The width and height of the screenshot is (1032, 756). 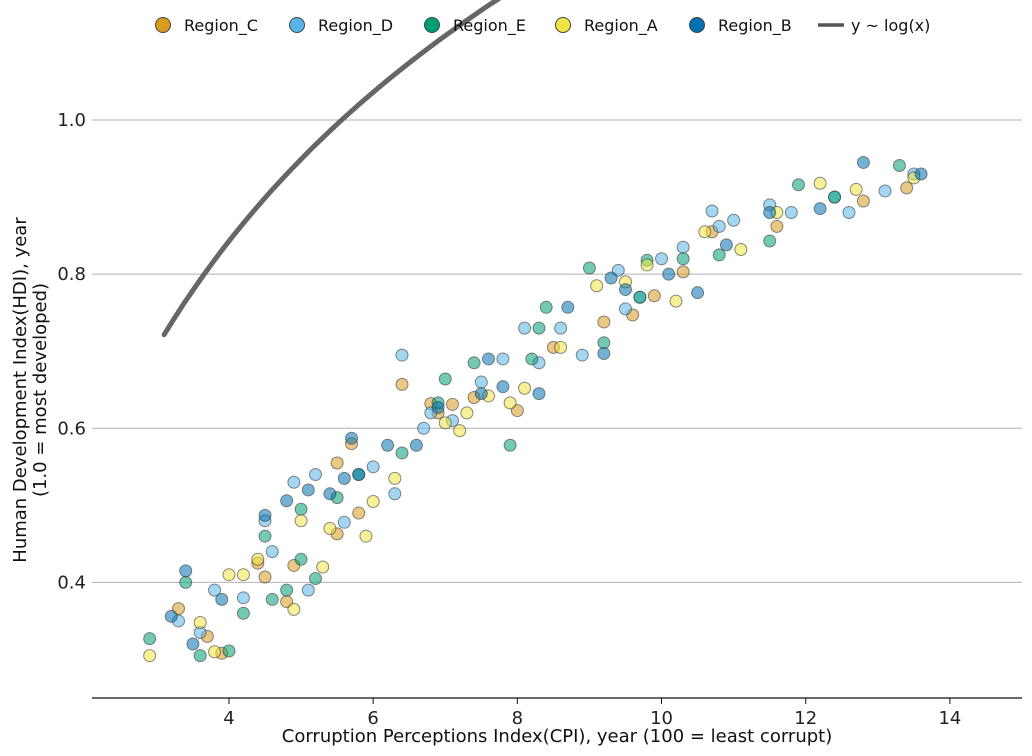 What do you see at coordinates (563, 25) in the screenshot?
I see `legend-marker-region-a` at bounding box center [563, 25].